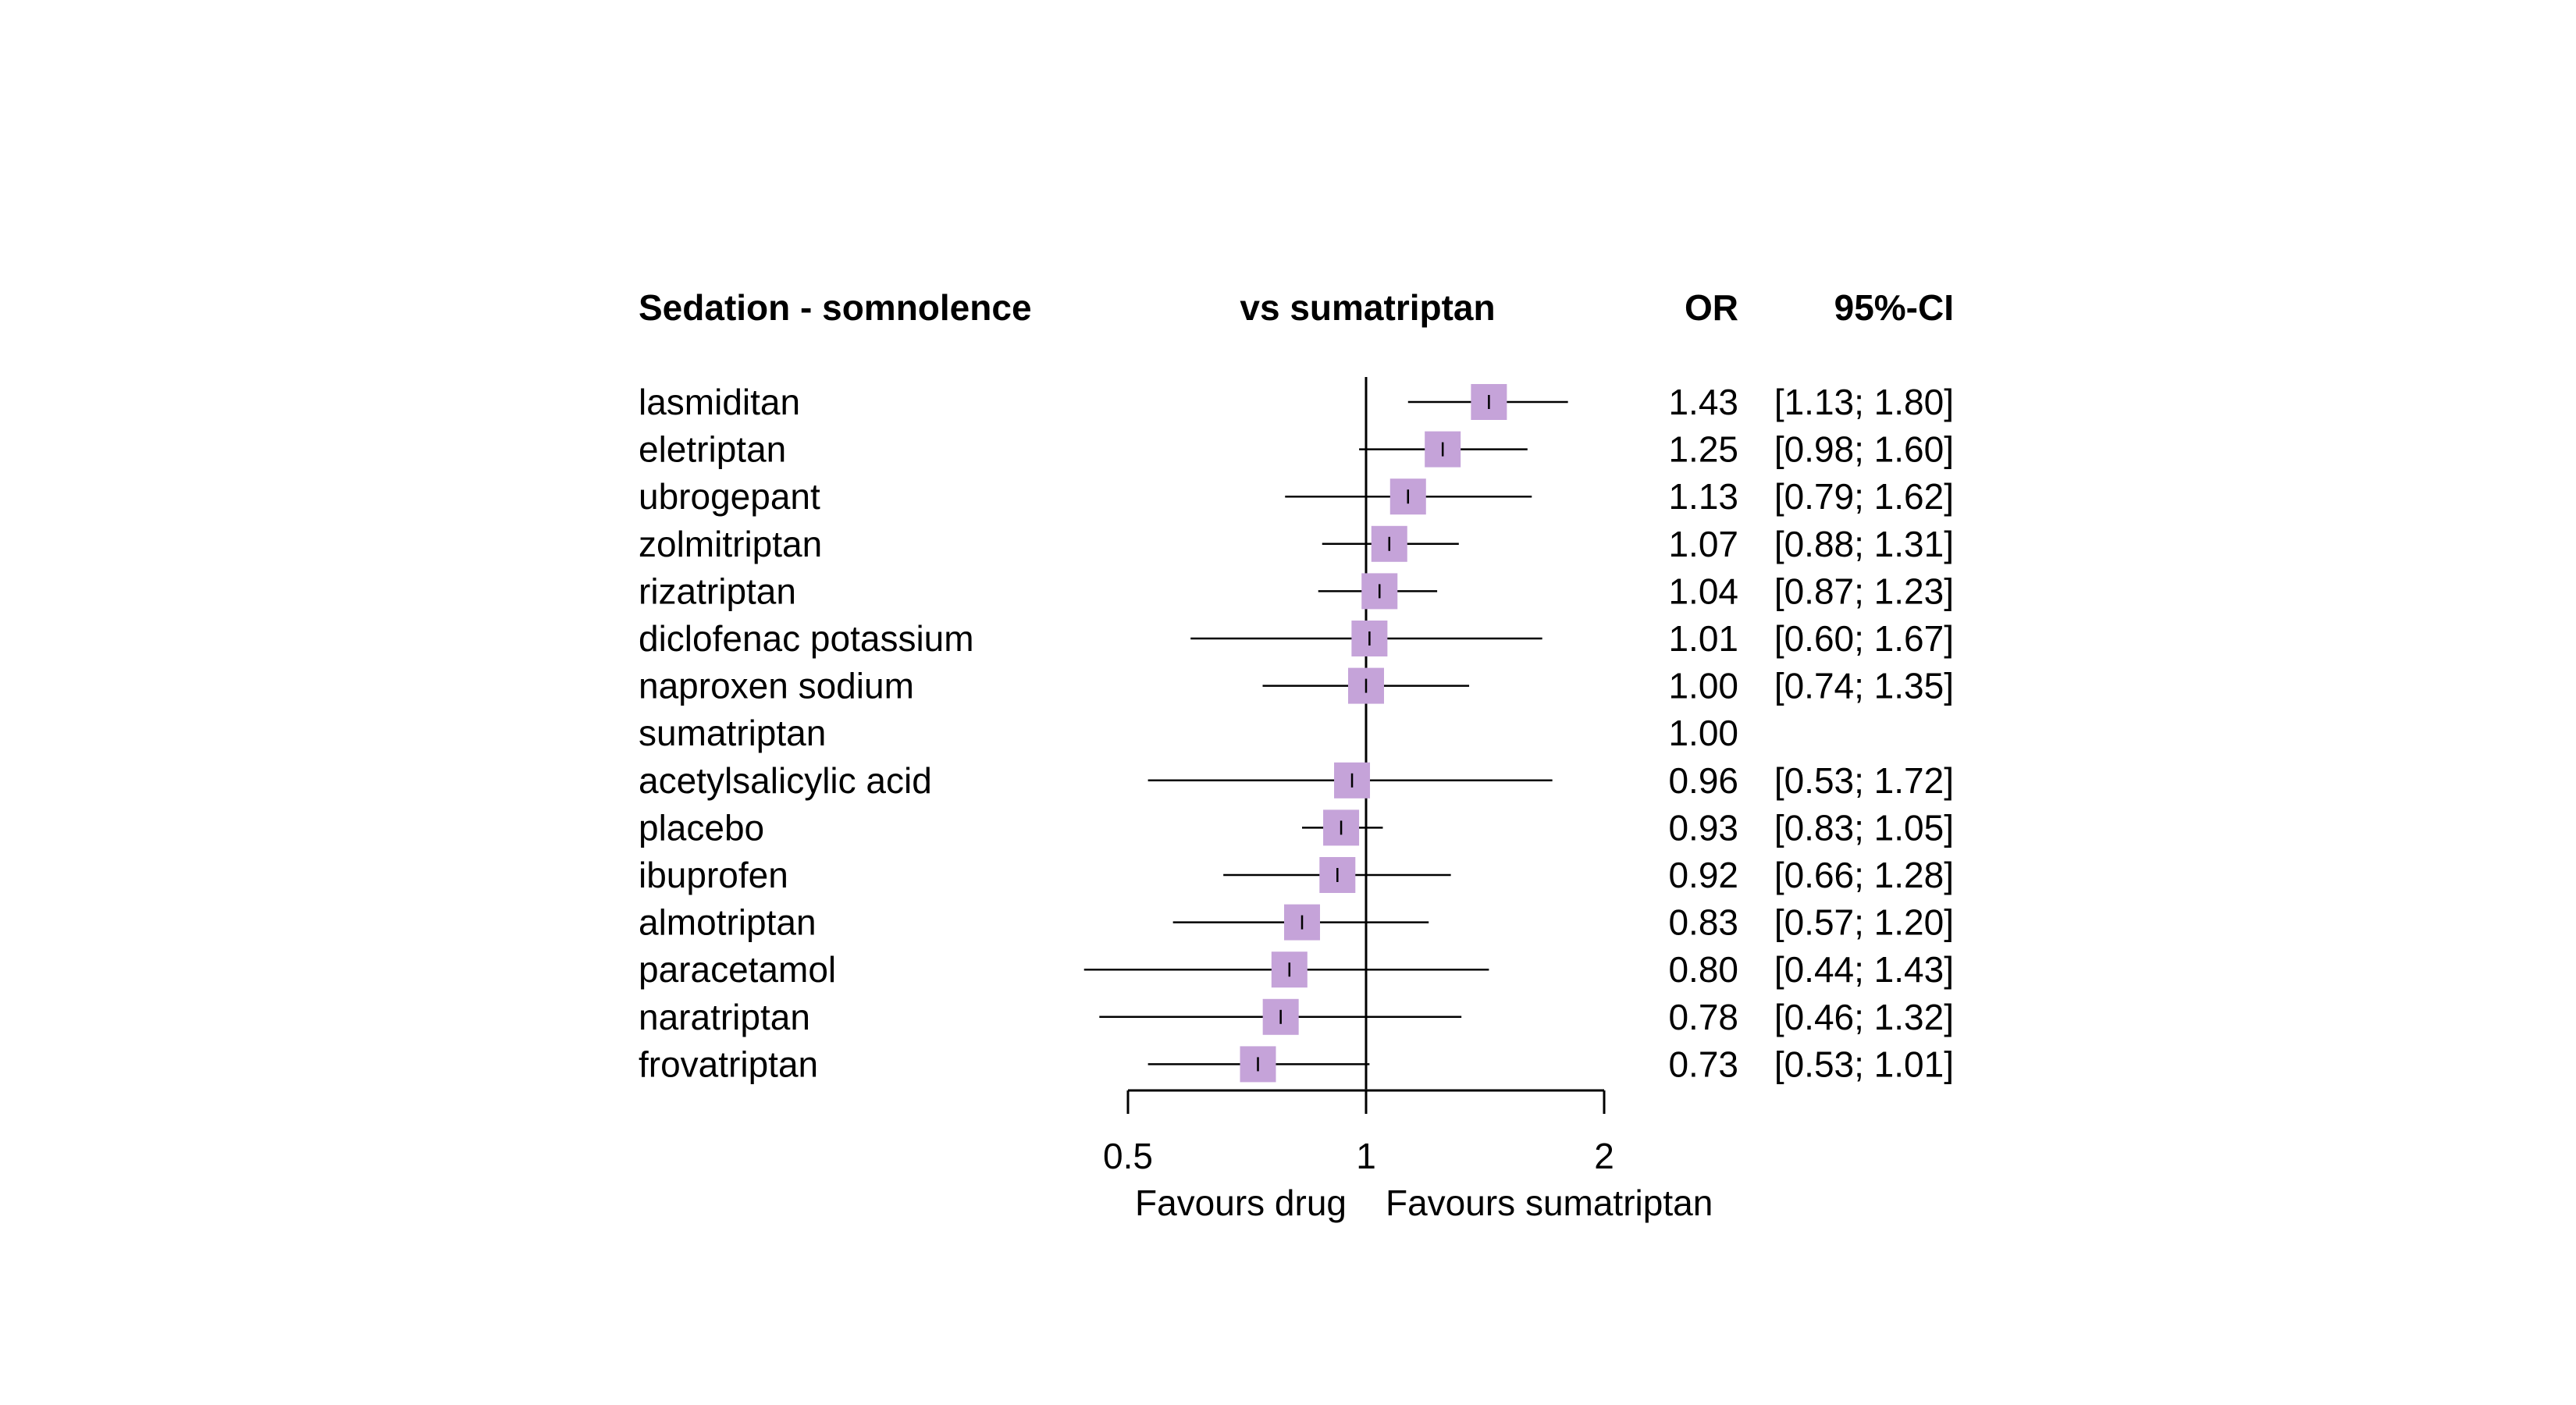  I want to click on row-label: paracetamol, so click(737, 969).